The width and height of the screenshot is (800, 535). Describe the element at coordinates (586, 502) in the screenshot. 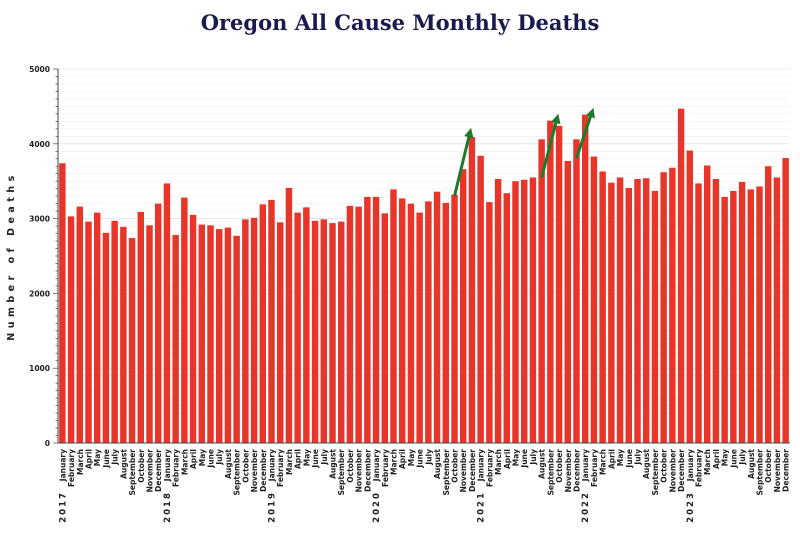

I see `year-label: 2022` at that location.